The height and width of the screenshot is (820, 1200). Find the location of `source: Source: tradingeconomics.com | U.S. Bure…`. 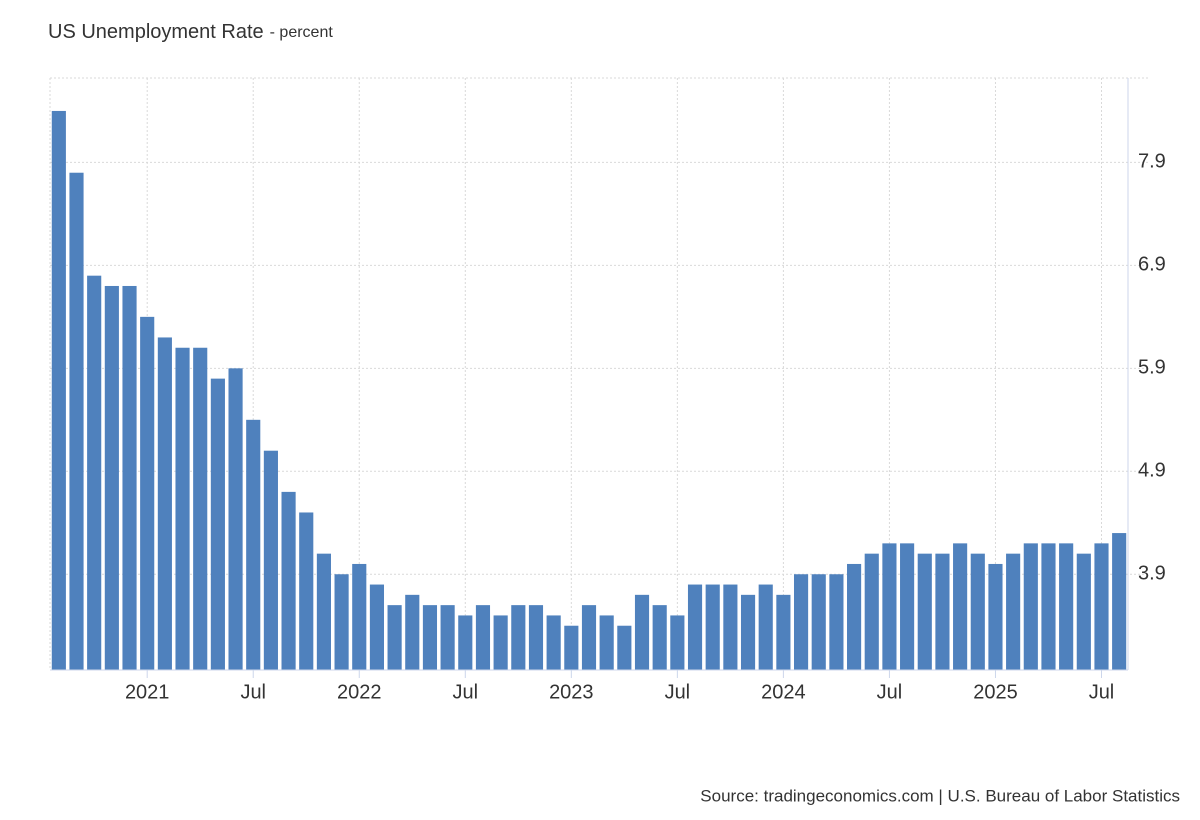

source: Source: tradingeconomics.com | U.S. Bure… is located at coordinates (940, 795).